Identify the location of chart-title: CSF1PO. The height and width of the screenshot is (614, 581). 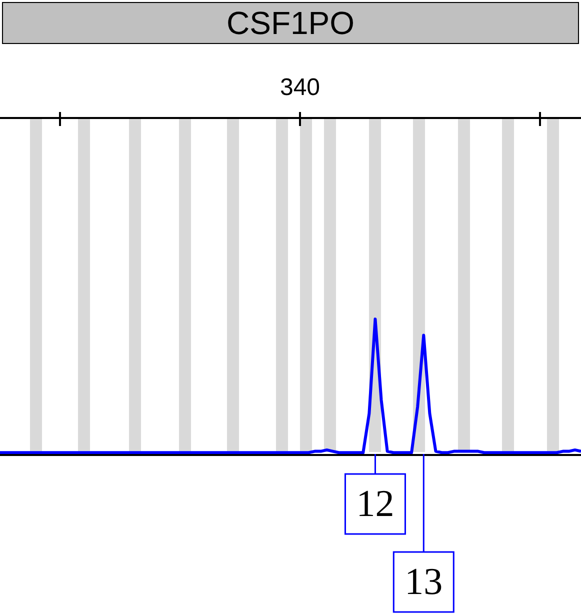
(290, 23).